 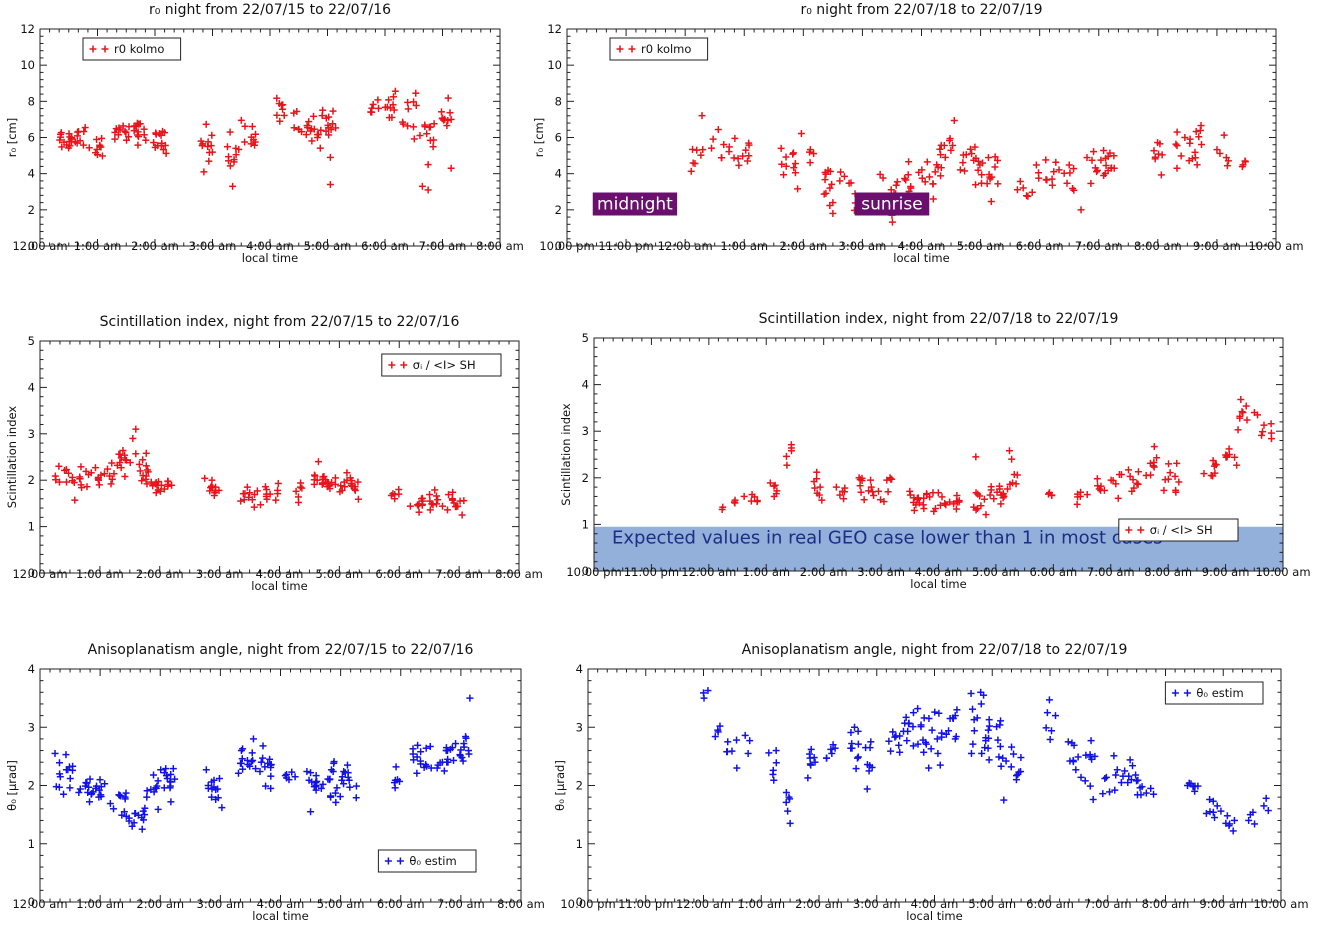 I want to click on x-tick-label: 3:00 am, so click(x=221, y=904).